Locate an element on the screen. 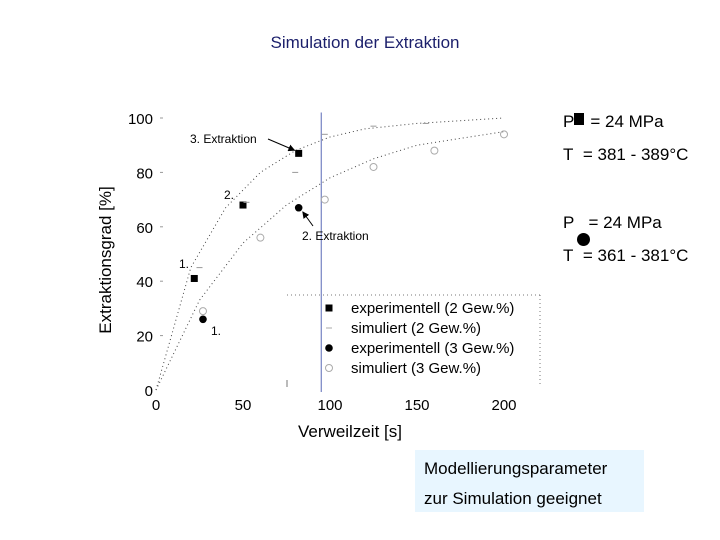 The image size is (720, 540). condition-2-p-label: P is located at coordinates (569, 222).